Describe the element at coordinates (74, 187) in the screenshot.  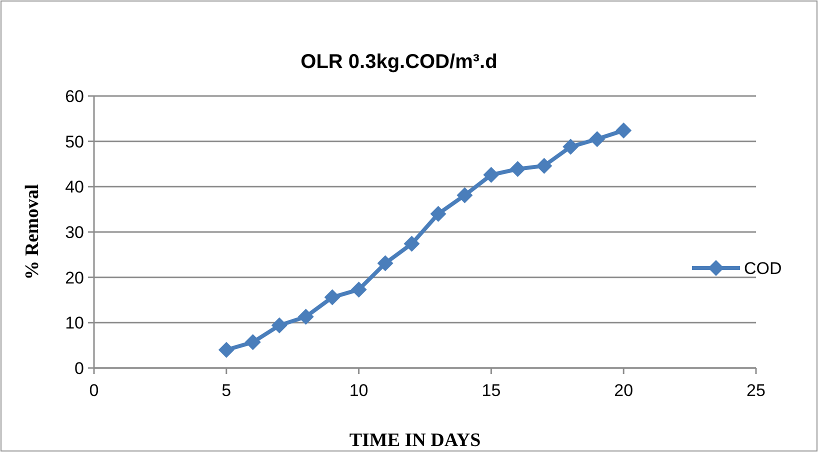
I see `y-tick-label: 40` at that location.